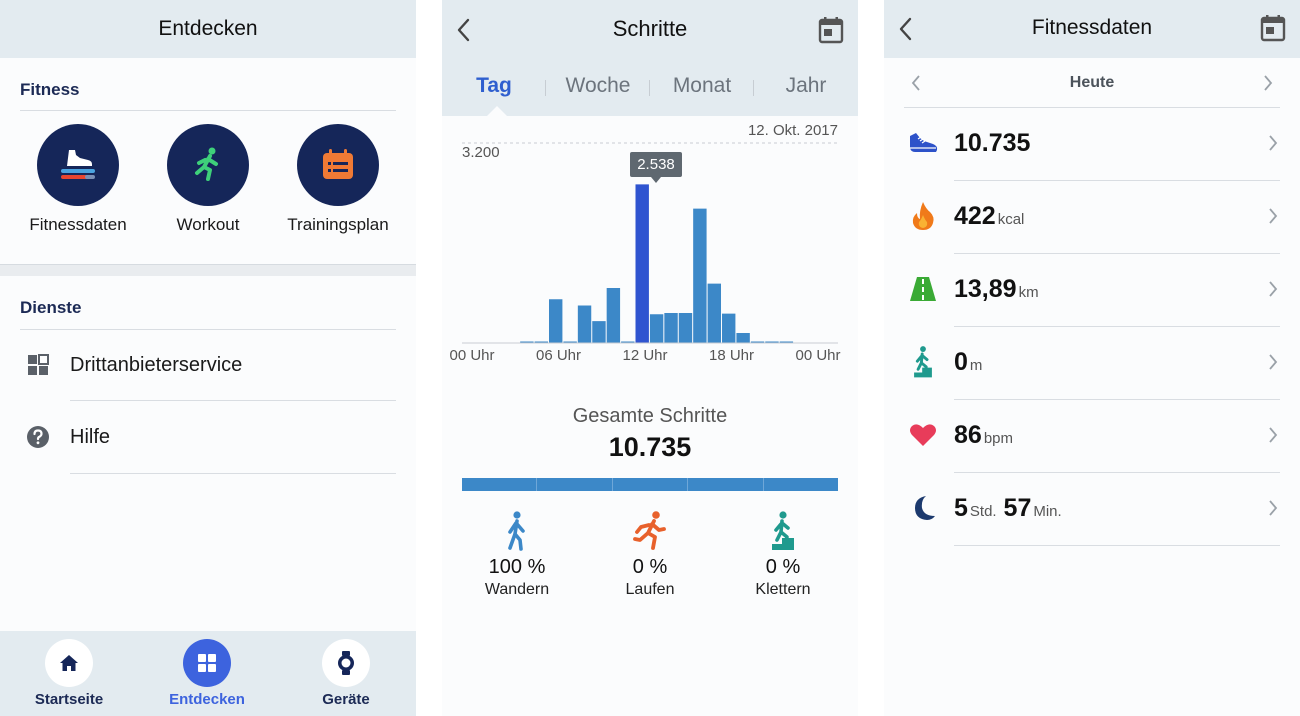 The image size is (1300, 716). Describe the element at coordinates (650, 531) in the screenshot. I see `runner-icon` at that location.